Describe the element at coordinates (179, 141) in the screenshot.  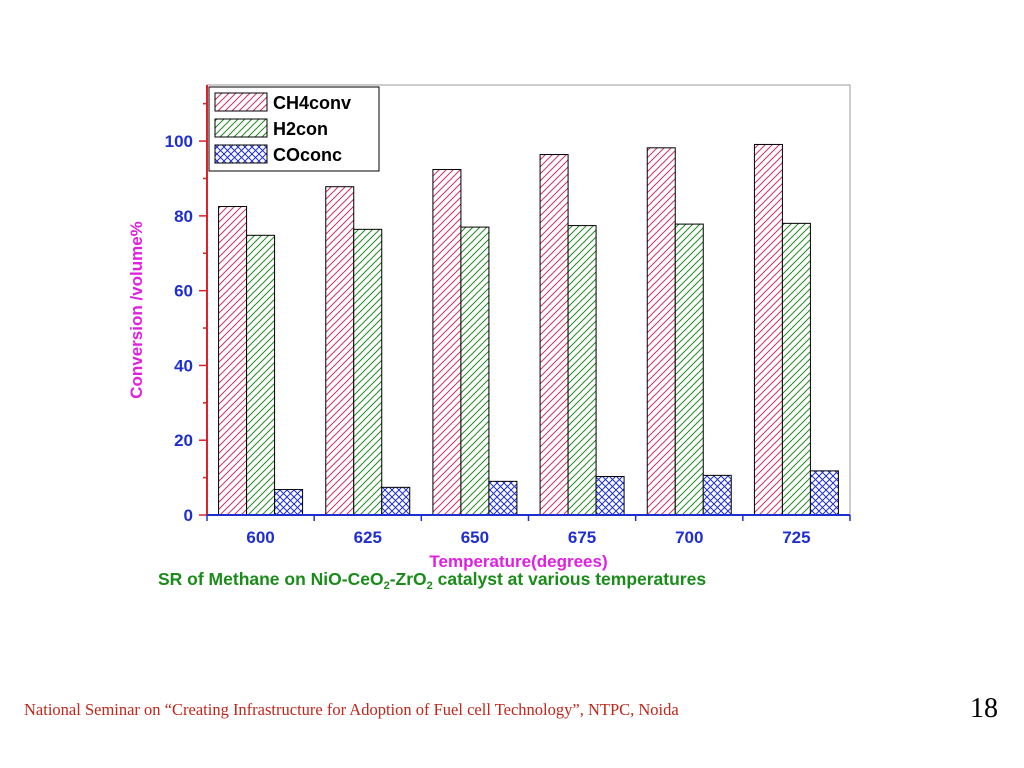
I see `y-tick-label: 100` at that location.